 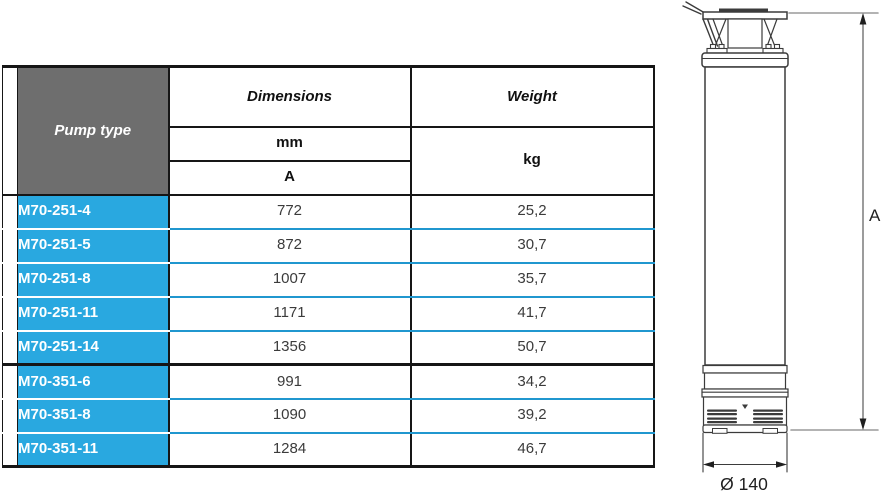 I want to click on pump-top-cap, so click(x=745, y=60).